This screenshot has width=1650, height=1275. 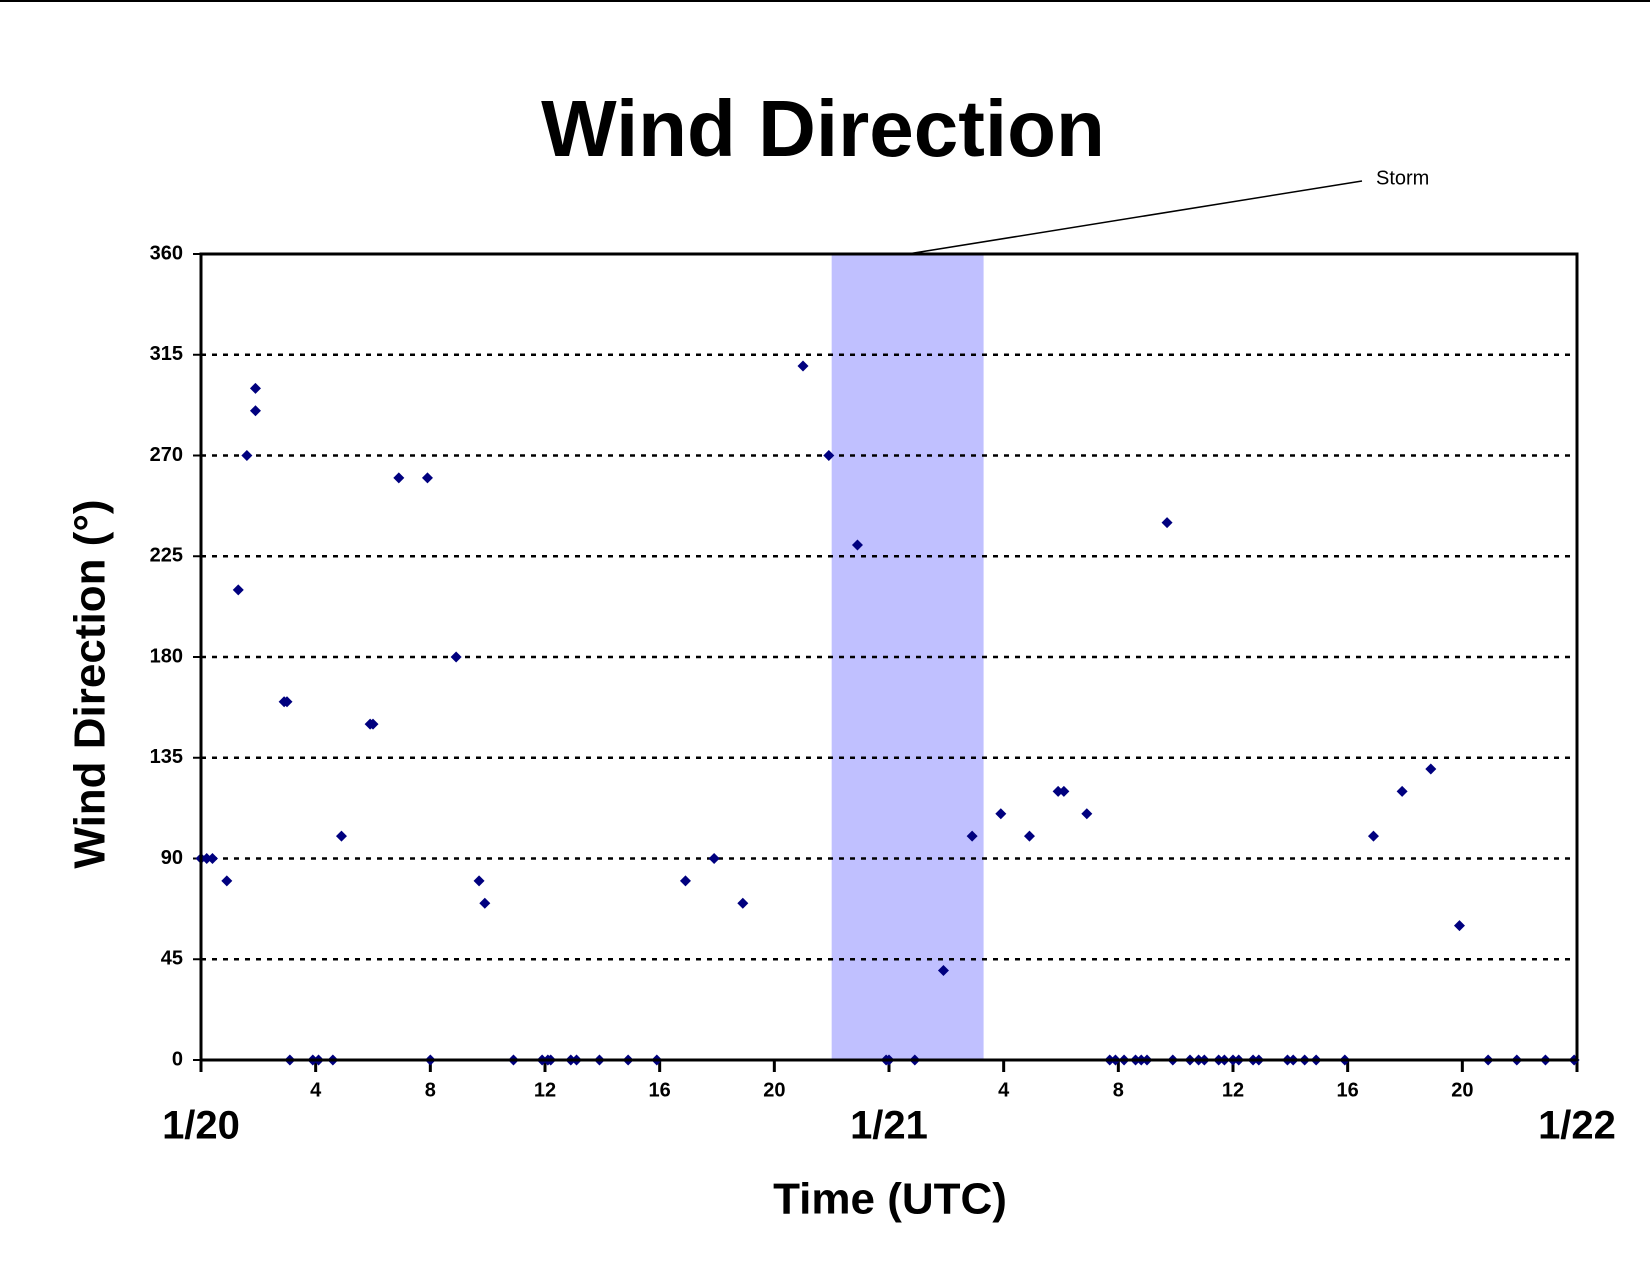 I want to click on x-date-label: 1/20, so click(x=201, y=1126).